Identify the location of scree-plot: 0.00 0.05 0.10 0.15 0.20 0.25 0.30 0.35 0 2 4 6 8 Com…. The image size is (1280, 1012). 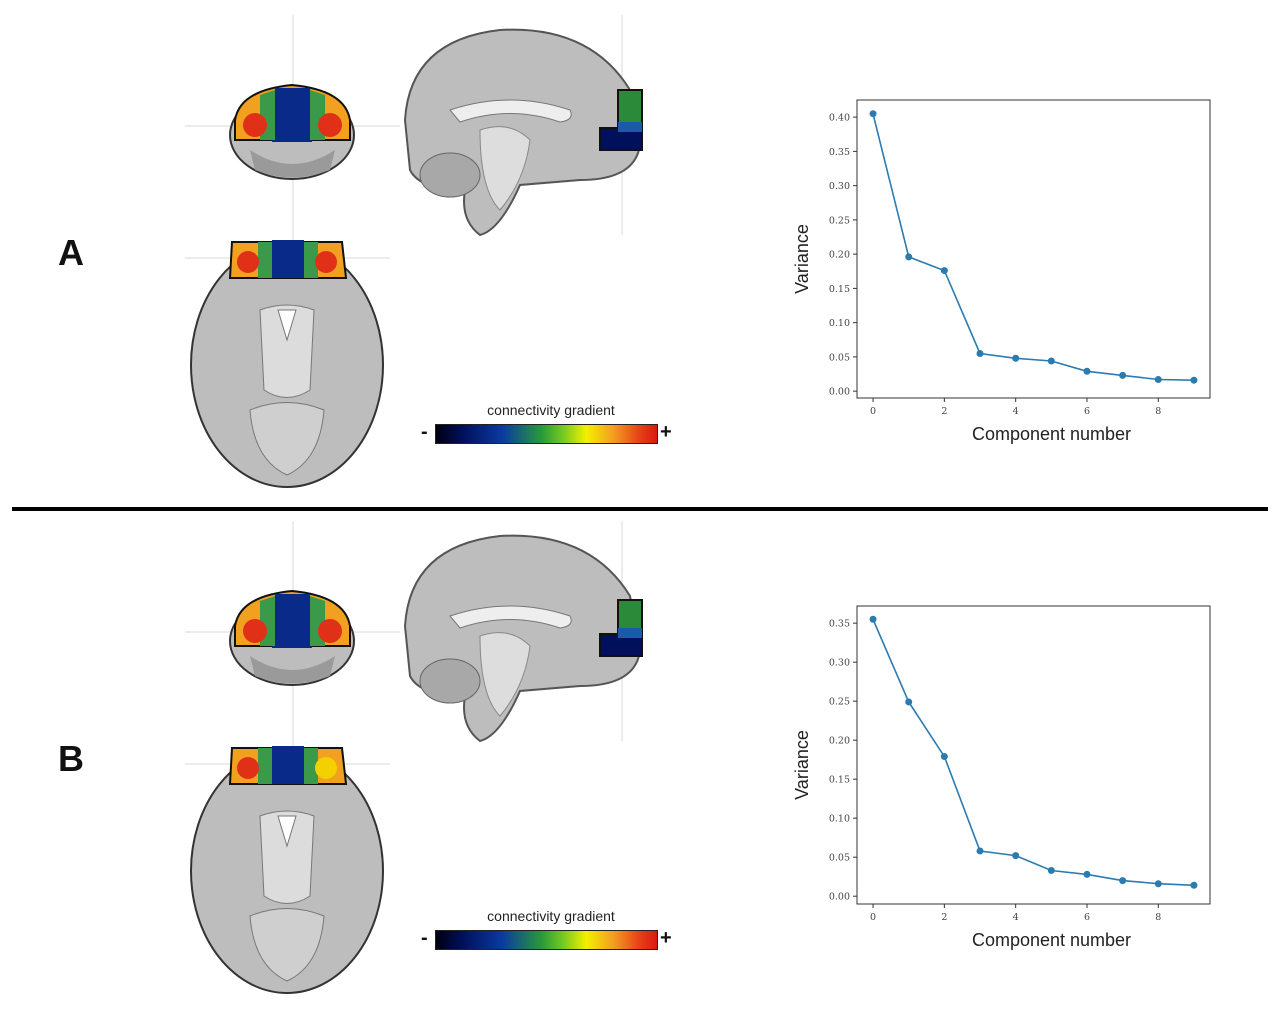
(1000, 781).